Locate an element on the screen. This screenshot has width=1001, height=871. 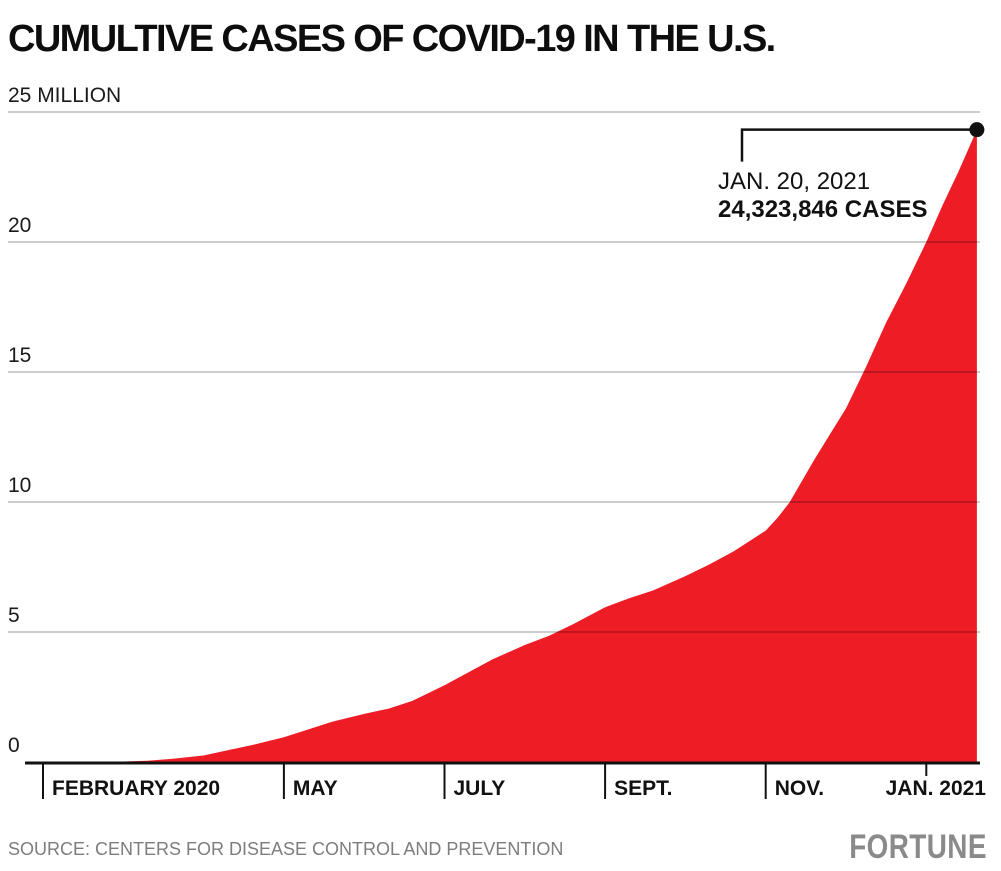
data-point-dot is located at coordinates (977, 130).